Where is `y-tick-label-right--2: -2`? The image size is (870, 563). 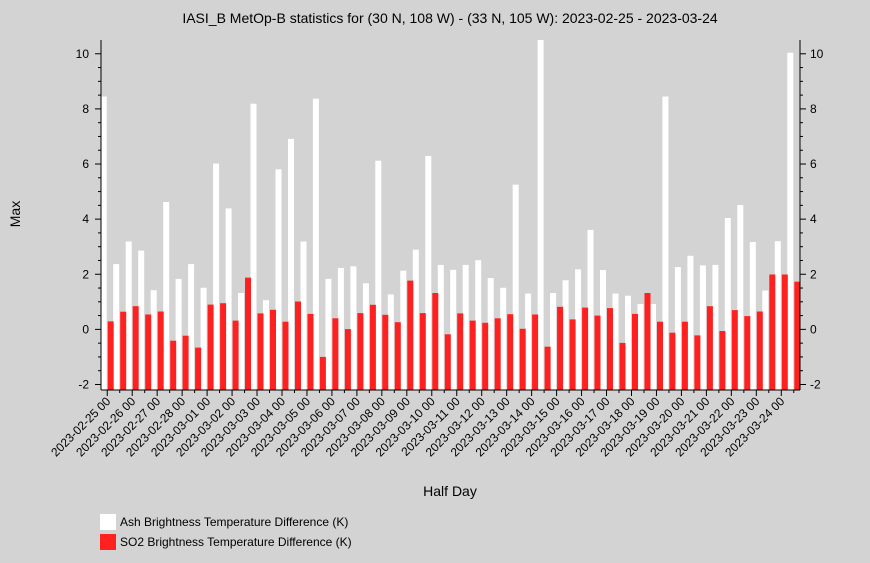
y-tick-label-right--2: -2 is located at coordinates (815, 384).